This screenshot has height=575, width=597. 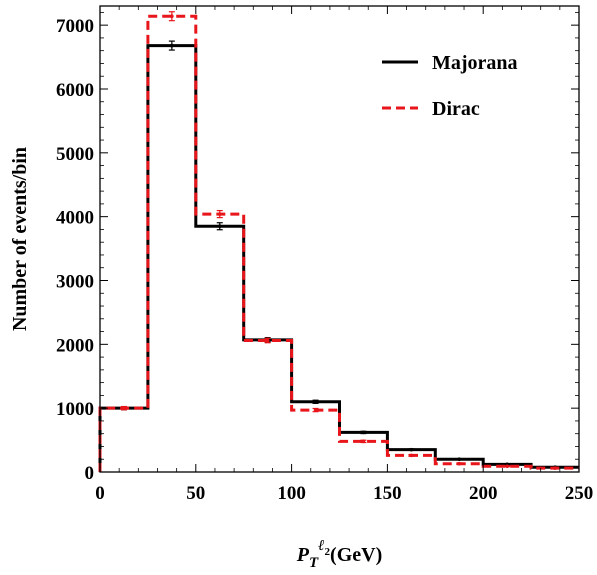 What do you see at coordinates (75, 90) in the screenshot?
I see `y-tick-label: 6000` at bounding box center [75, 90].